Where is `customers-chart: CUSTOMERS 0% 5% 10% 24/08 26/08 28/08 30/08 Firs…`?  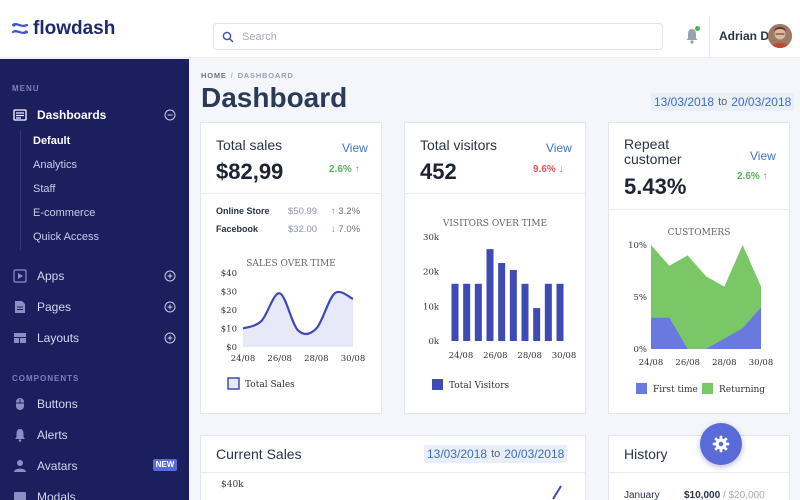 customers-chart: CUSTOMERS 0% 5% 10% 24/08 26/08 28/08 30/08 Firs… is located at coordinates (700, 311).